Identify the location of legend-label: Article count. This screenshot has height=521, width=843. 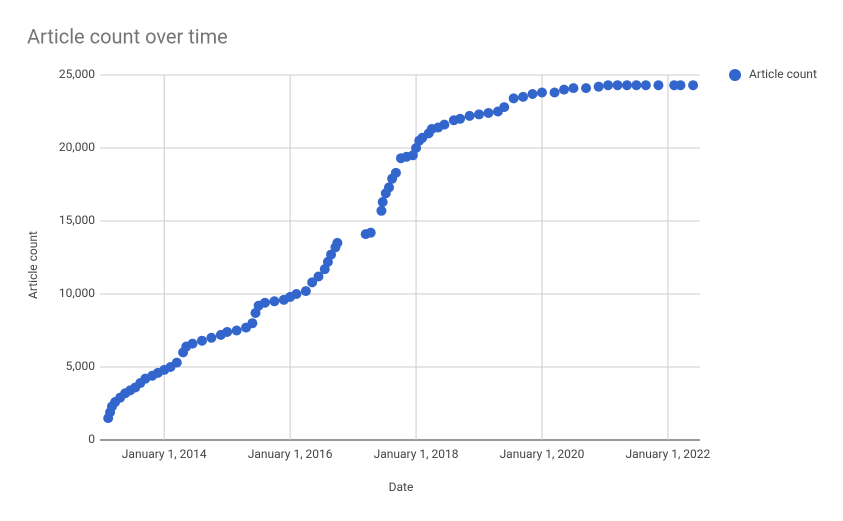
(783, 74).